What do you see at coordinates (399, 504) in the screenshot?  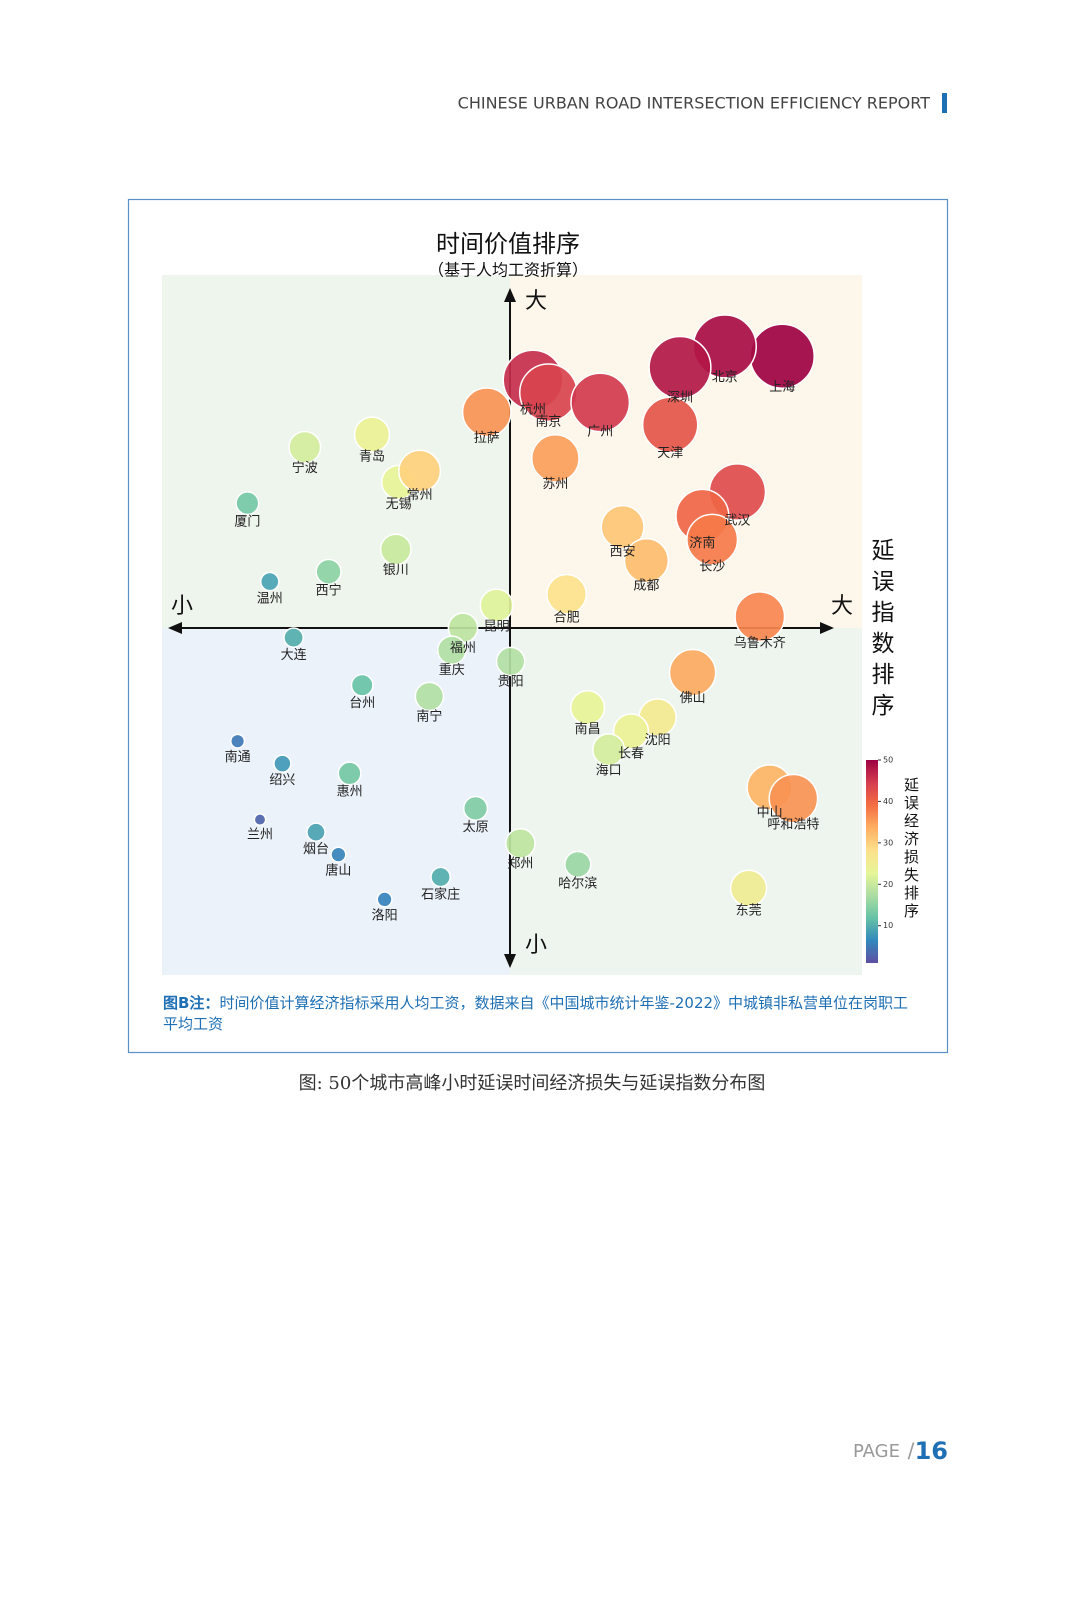 I see `city-label: 无锡` at bounding box center [399, 504].